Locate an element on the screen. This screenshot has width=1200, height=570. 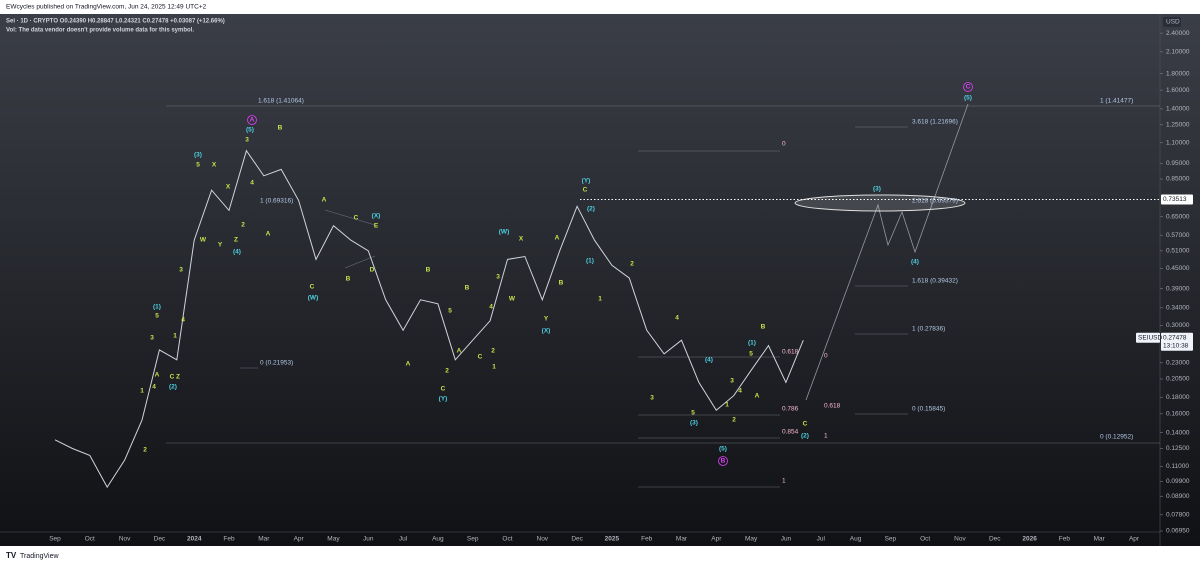
y-tick-label: 0.06950 is located at coordinates (1178, 531).